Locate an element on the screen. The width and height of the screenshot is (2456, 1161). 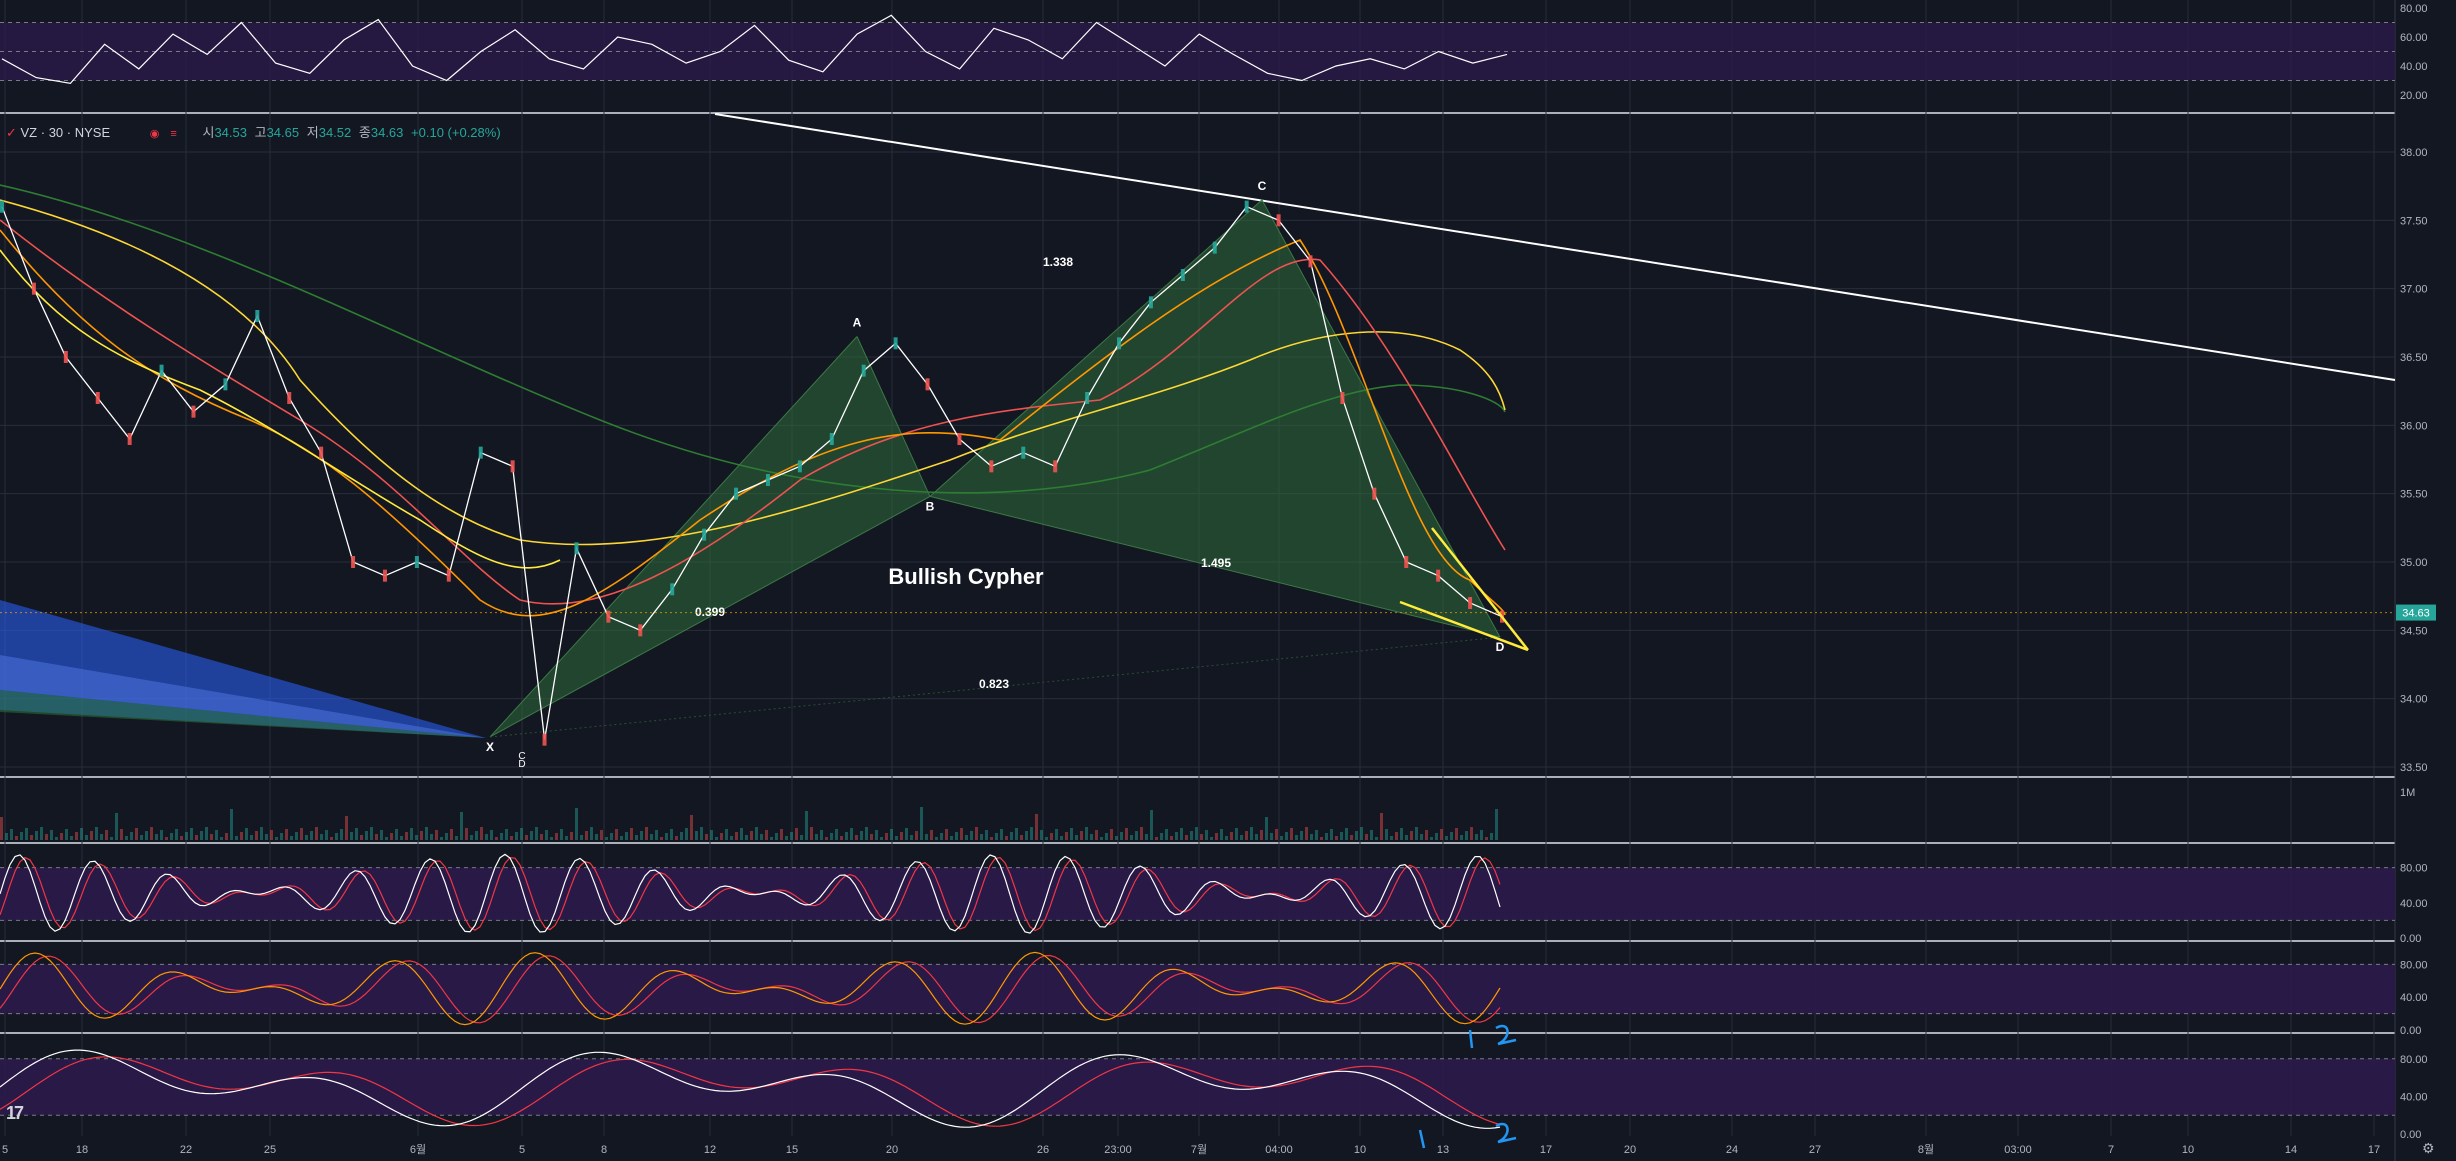
pattern-sublabel: D is located at coordinates (521, 764).